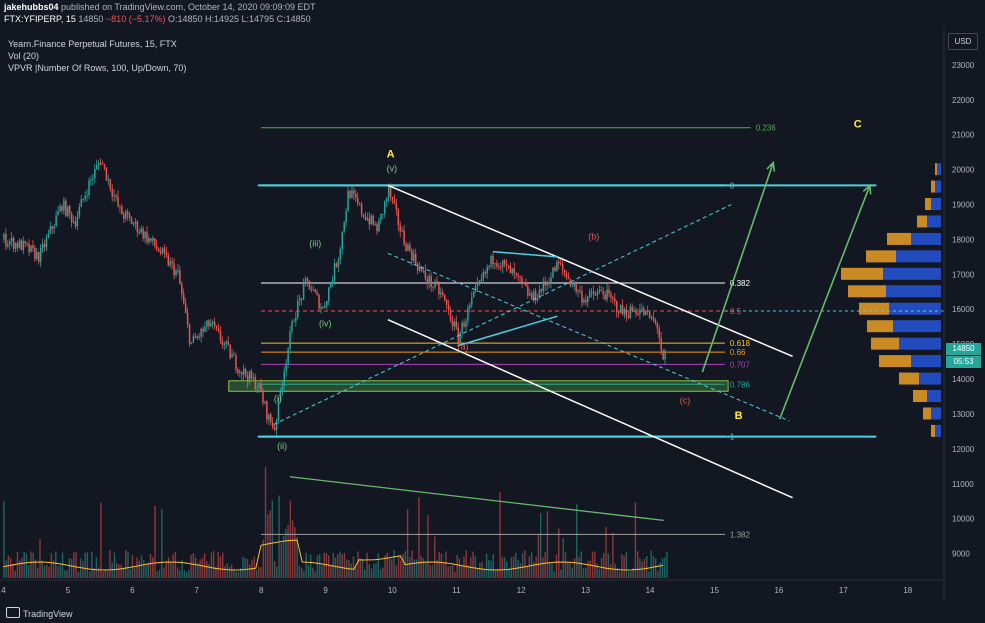 Image resolution: width=985 pixels, height=623 pixels. Describe the element at coordinates (963, 65) in the screenshot. I see `price-tick-label: 23000` at that location.